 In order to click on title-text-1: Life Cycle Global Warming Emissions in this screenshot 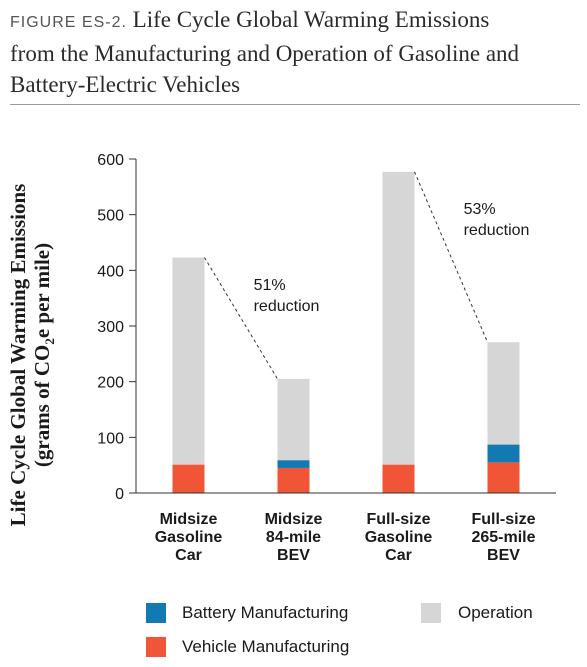, I will do `click(311, 19)`.